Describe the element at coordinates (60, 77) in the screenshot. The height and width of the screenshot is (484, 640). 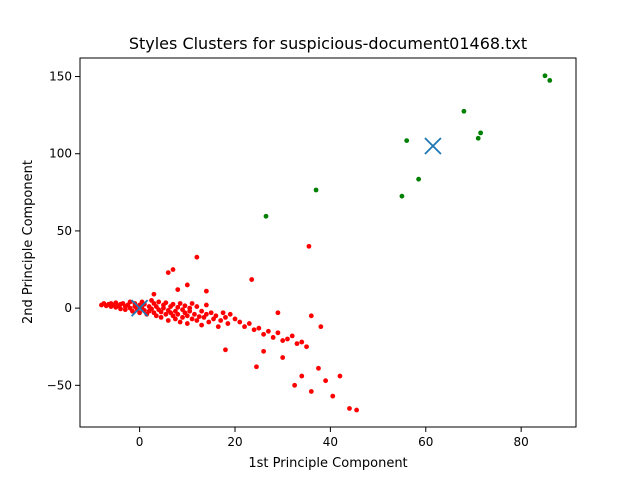
I see `y-tick-label-4: 150` at that location.